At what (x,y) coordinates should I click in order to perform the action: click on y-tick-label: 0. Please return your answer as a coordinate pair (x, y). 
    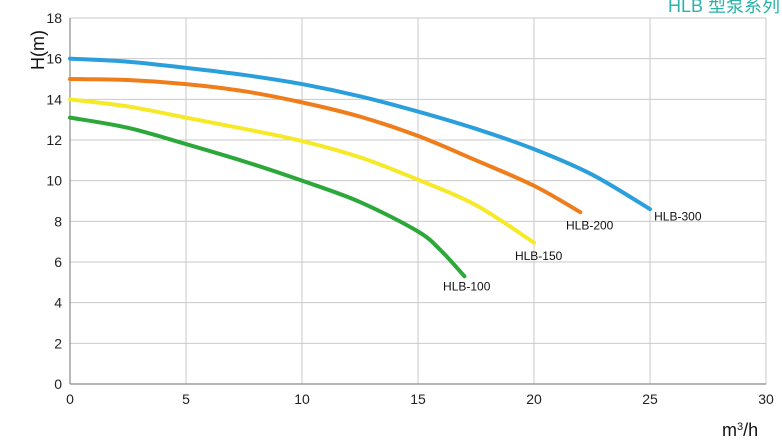
    Looking at the image, I should click on (58, 384).